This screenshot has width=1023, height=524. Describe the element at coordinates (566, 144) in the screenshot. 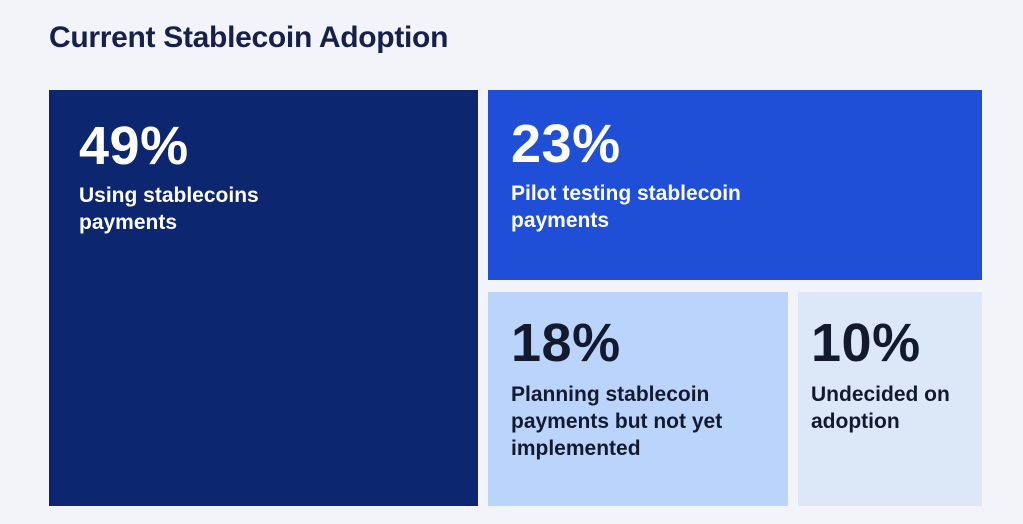

I see `tile-percentage: 23%` at that location.